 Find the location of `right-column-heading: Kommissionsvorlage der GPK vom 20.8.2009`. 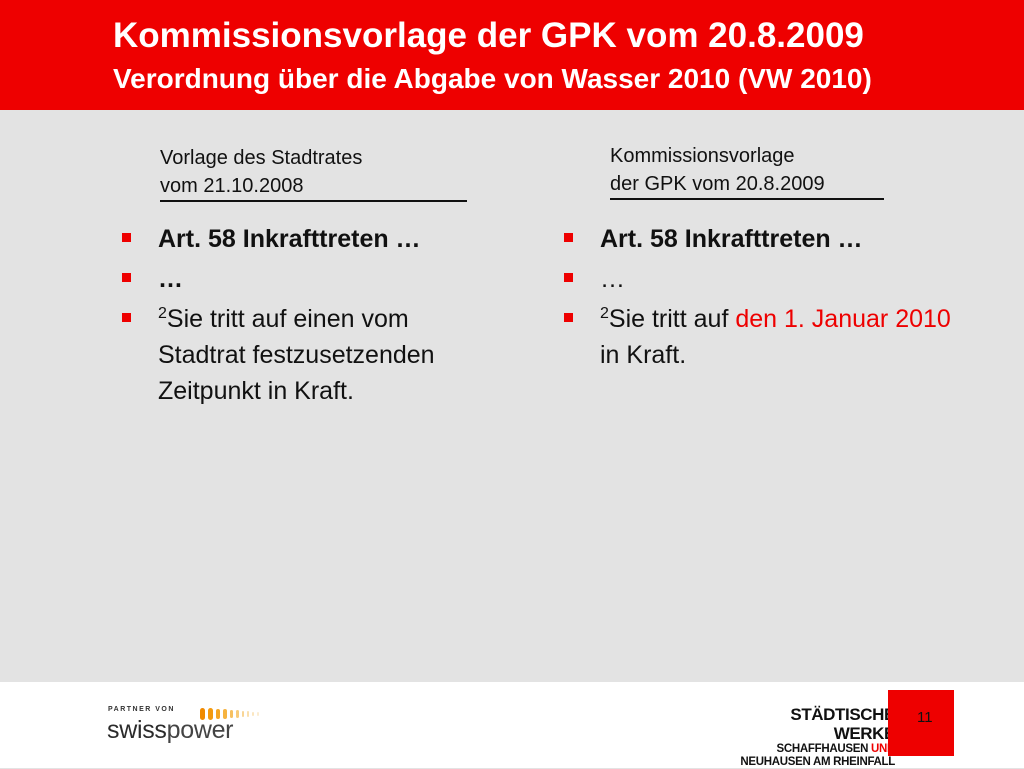

right-column-heading: Kommissionsvorlage der GPK vom 20.8.2009 is located at coordinates (747, 171).